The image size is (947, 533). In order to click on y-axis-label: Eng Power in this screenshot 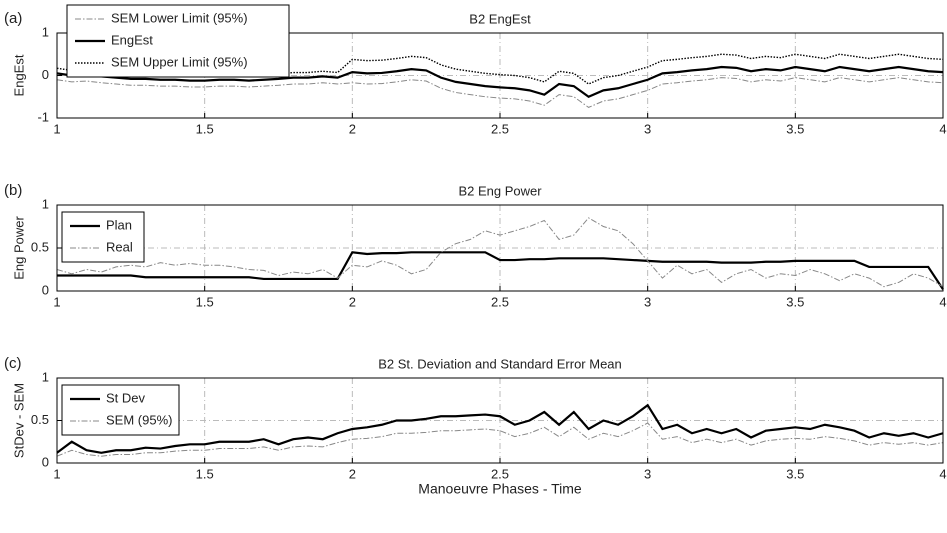, I will do `click(18, 248)`.